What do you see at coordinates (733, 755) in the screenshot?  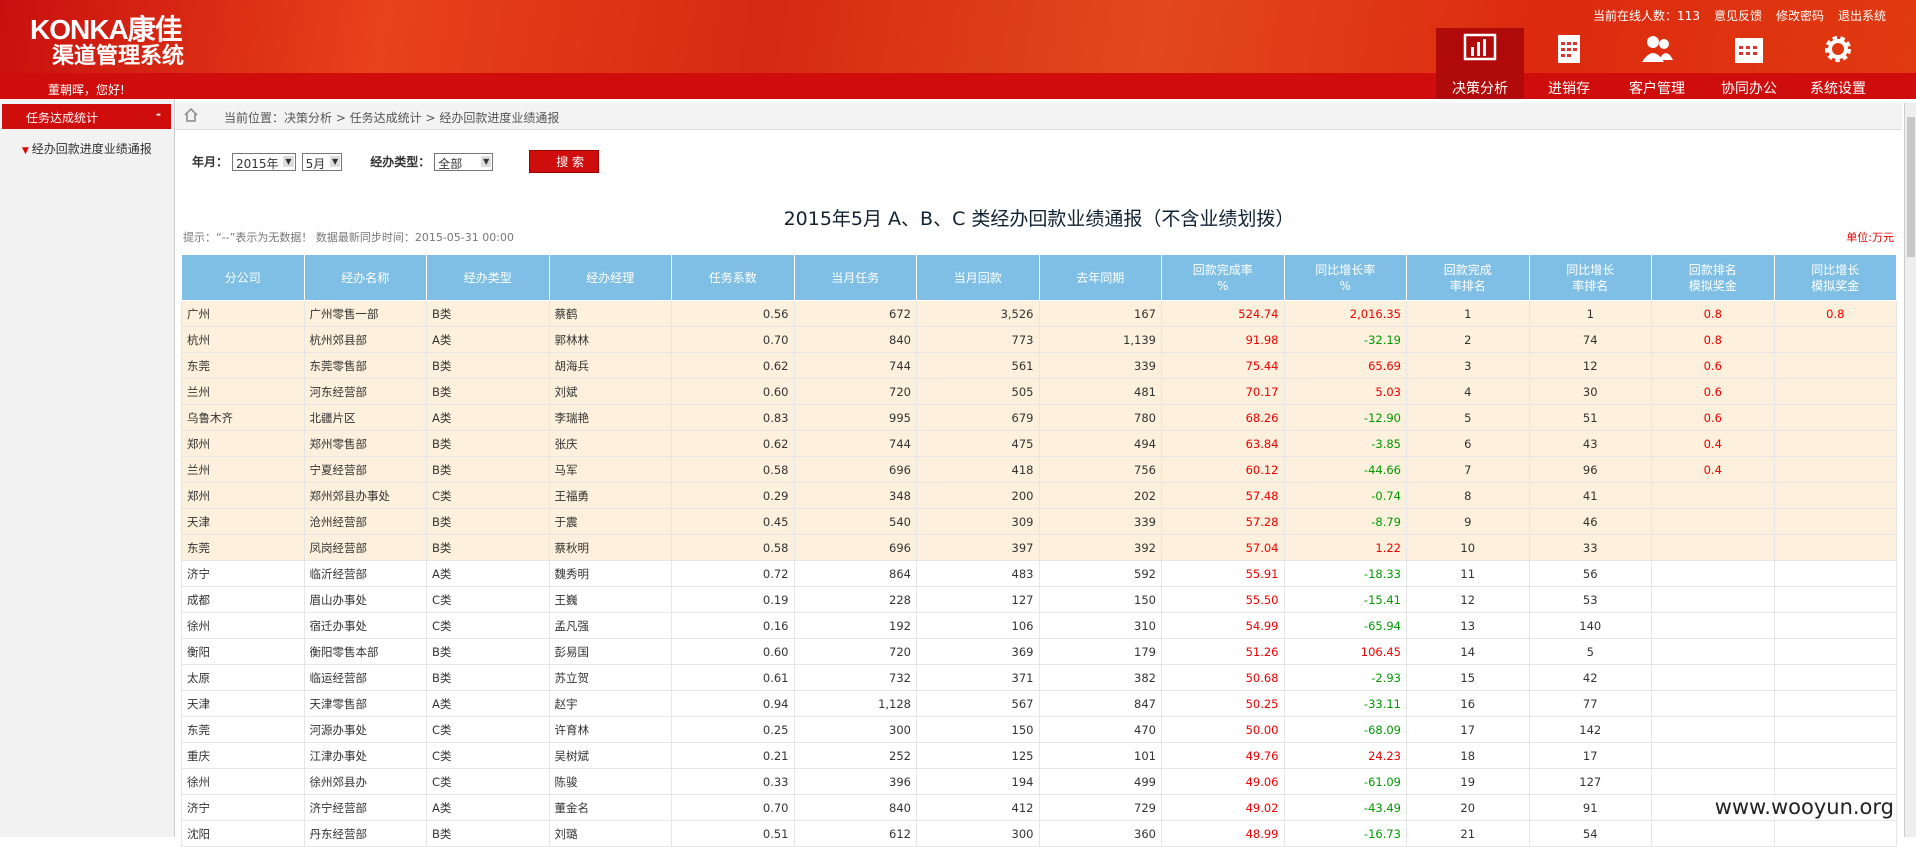 I see `table-cell: 0.21` at bounding box center [733, 755].